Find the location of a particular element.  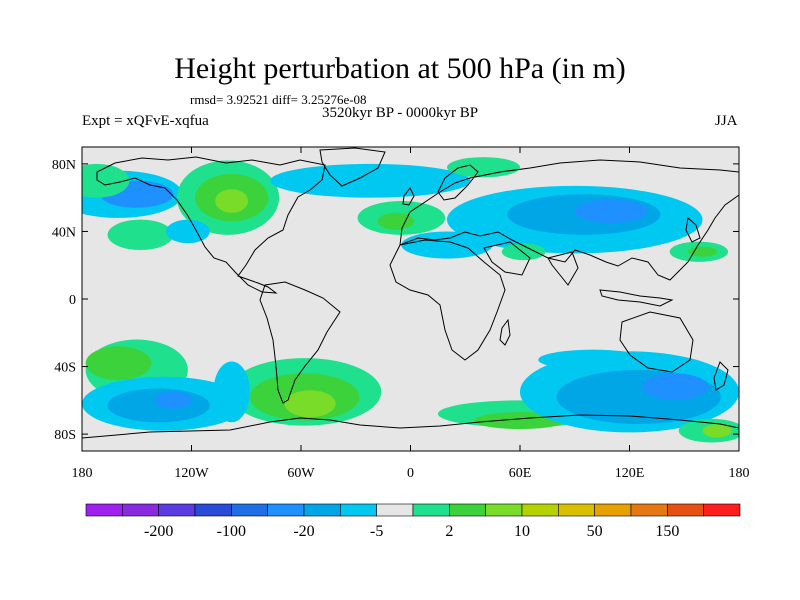

colorbar-label: 150 is located at coordinates (667, 531).